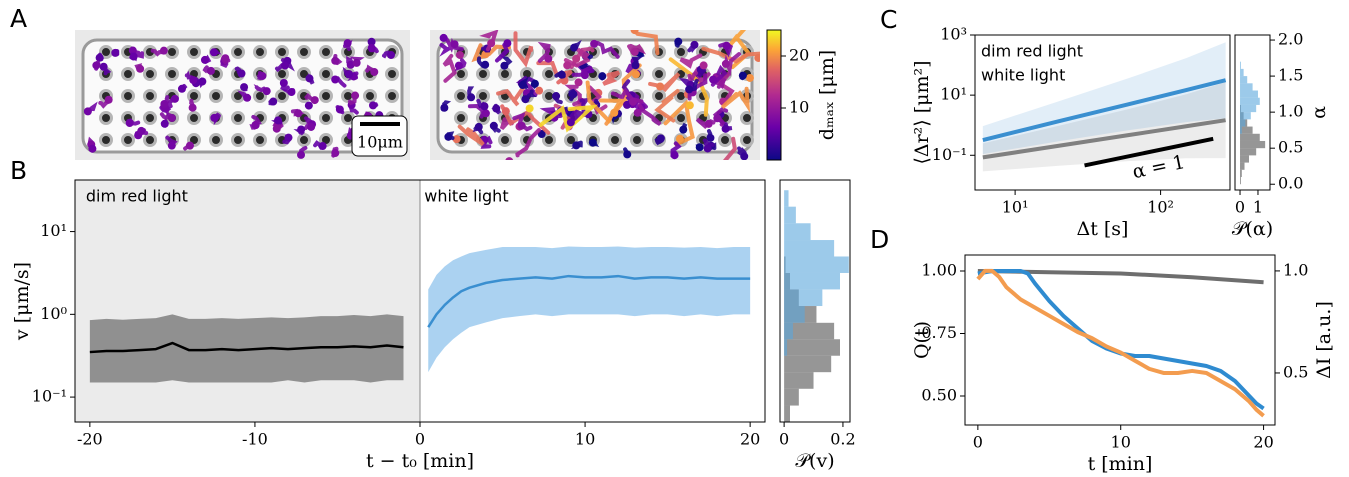 The height and width of the screenshot is (477, 1349). What do you see at coordinates (1290, 39) in the screenshot?
I see `y-tick-label: 2.0` at bounding box center [1290, 39].